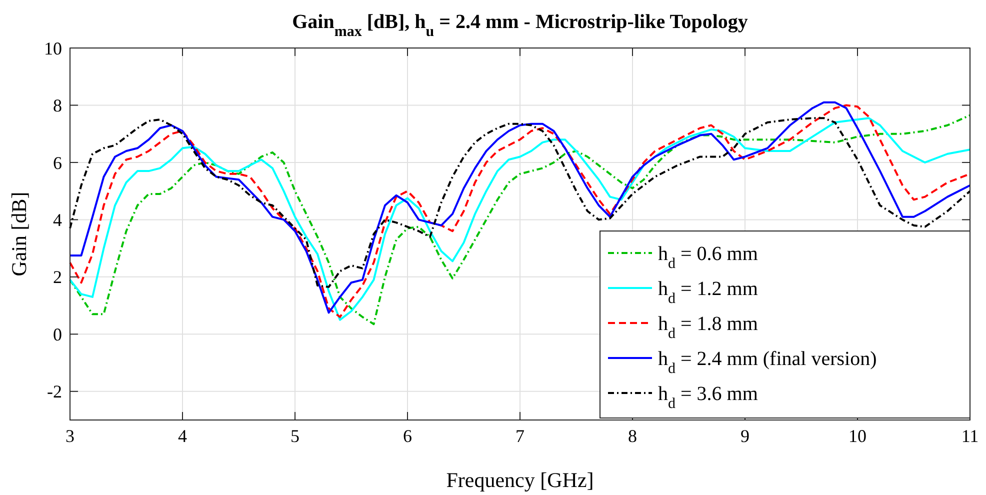 Image resolution: width=986 pixels, height=495 pixels. Describe the element at coordinates (53, 48) in the screenshot. I see `y-tick-label: 10` at that location.